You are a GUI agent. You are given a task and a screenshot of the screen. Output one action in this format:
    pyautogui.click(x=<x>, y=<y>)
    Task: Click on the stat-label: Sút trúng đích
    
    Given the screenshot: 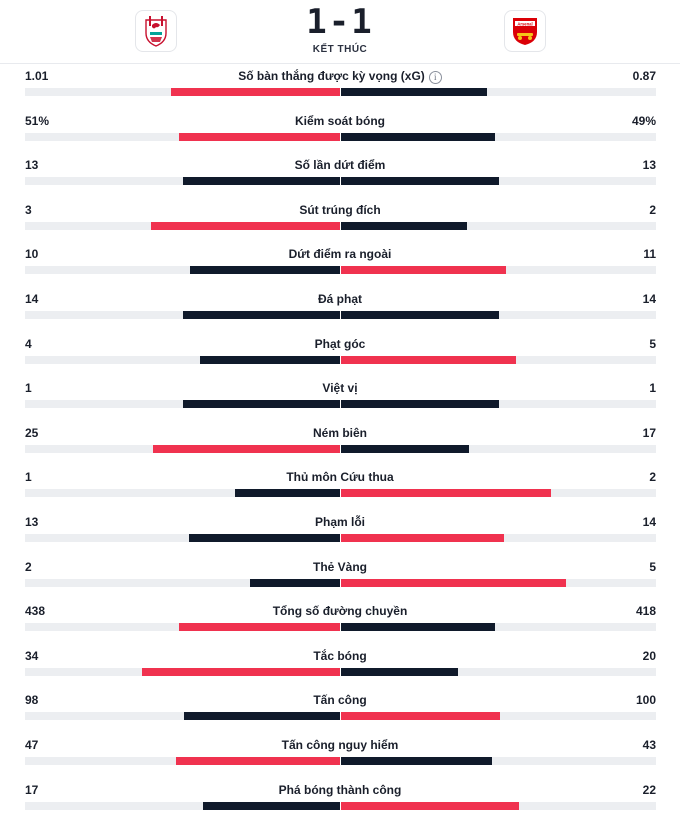 What is the action you would take?
    pyautogui.click(x=340, y=210)
    